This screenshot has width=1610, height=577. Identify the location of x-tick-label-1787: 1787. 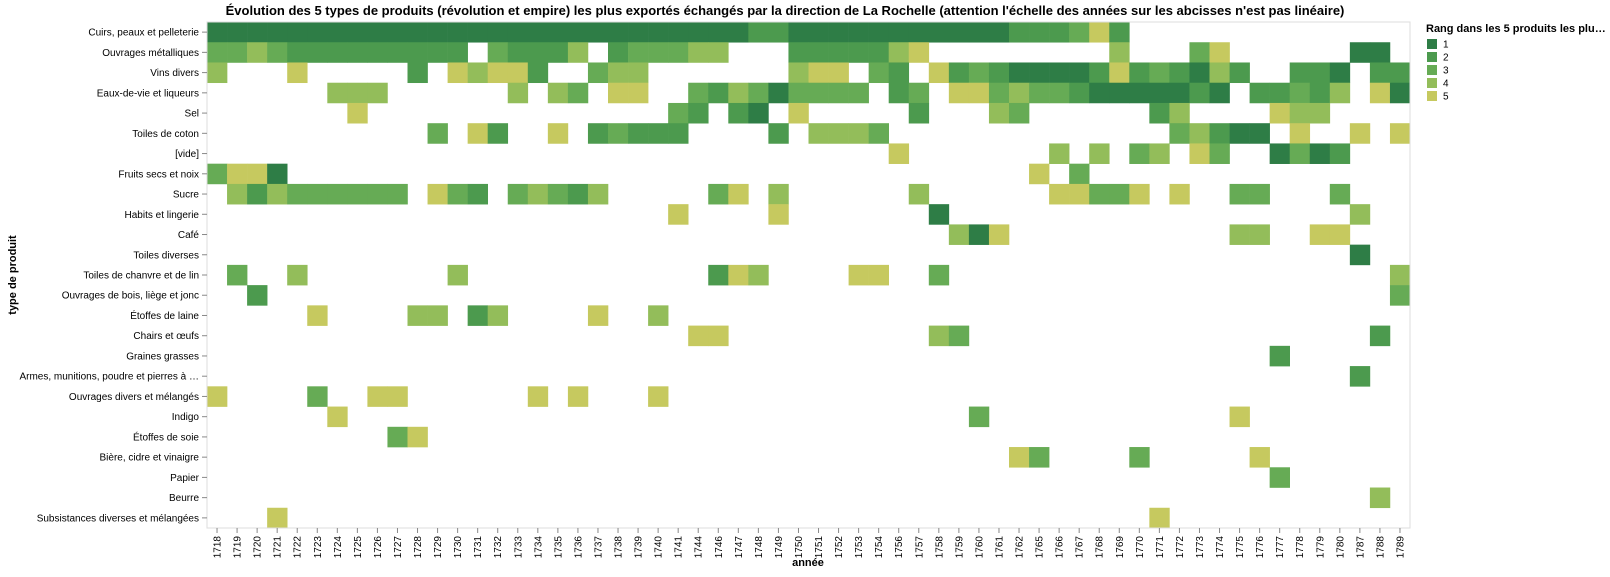
(1360, 547).